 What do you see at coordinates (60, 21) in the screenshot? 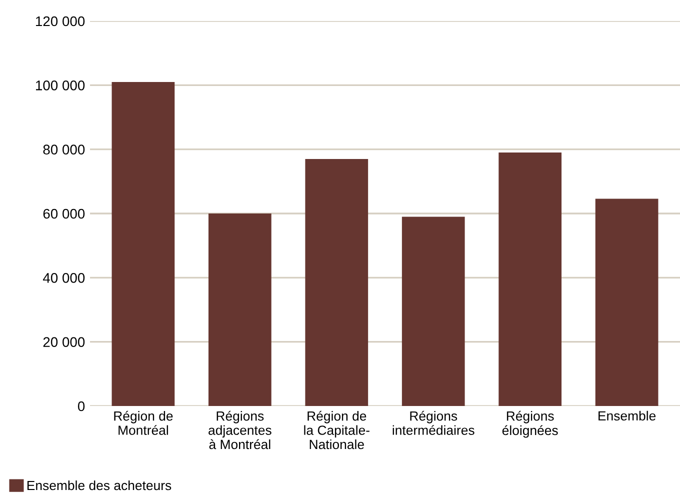
I see `y-tick-label: 120 000` at bounding box center [60, 21].